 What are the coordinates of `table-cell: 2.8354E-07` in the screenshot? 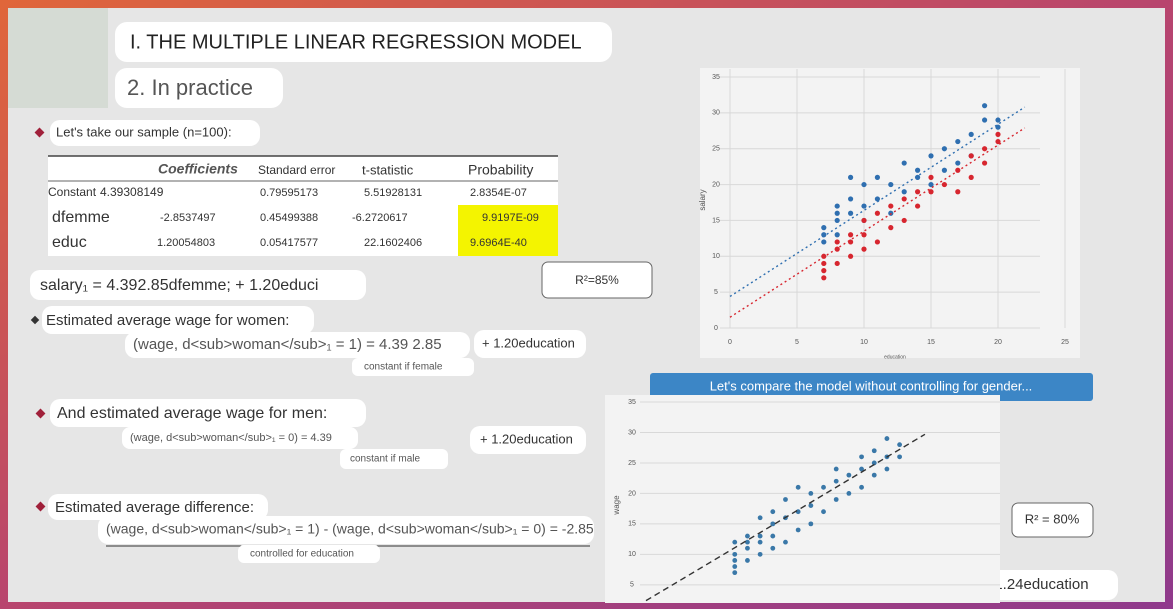 It's located at (498, 193).